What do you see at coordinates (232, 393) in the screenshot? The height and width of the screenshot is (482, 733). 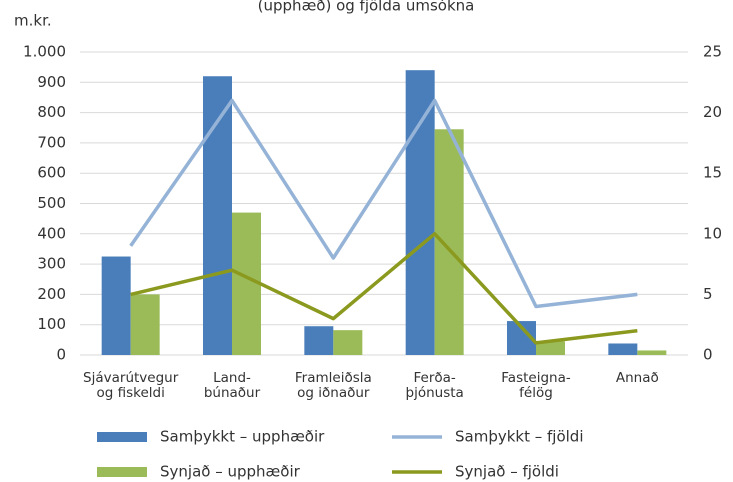 I see `x-tick-label: búnaður` at bounding box center [232, 393].